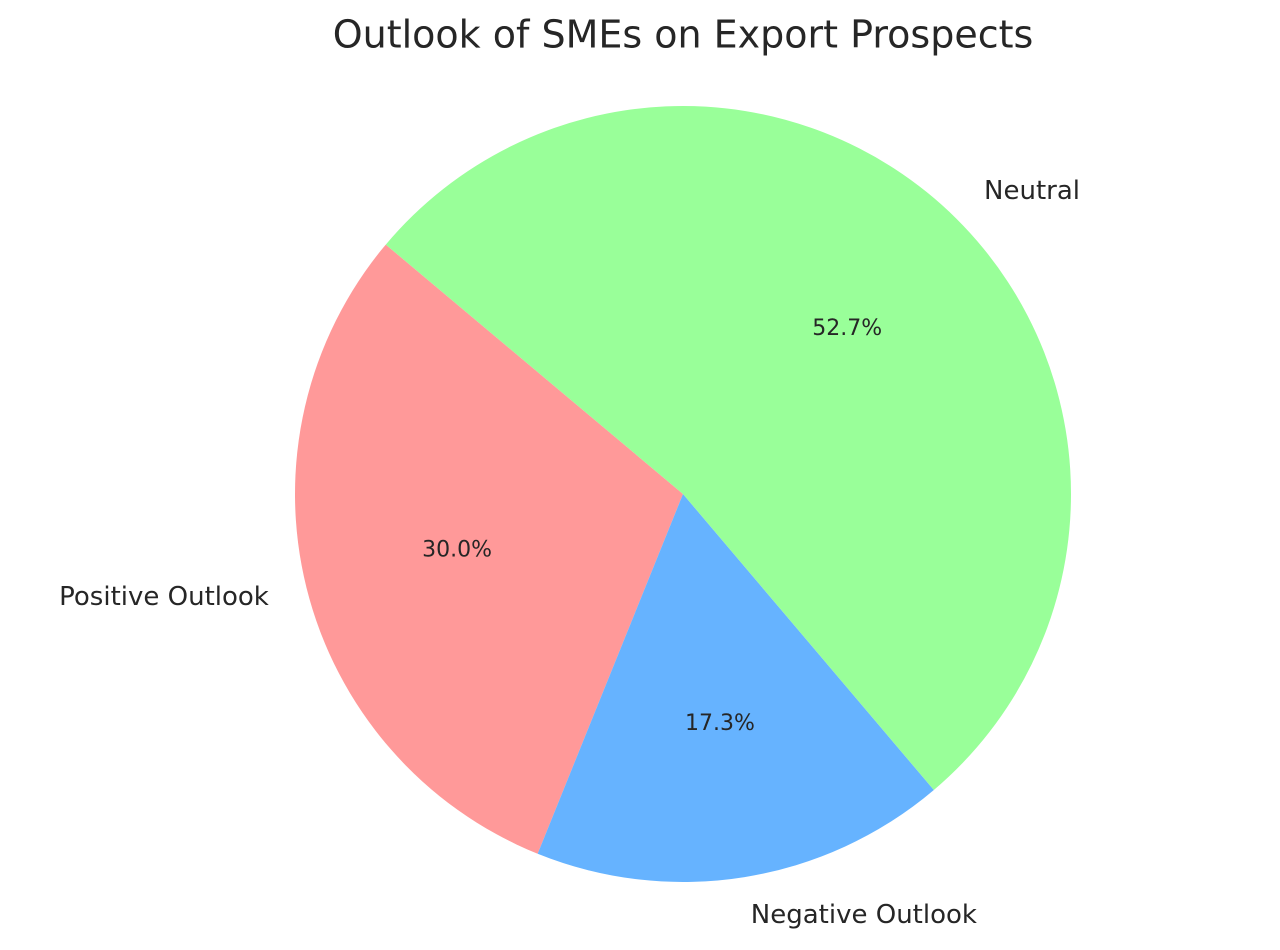  What do you see at coordinates (457, 549) in the screenshot?
I see `value-label: 30.0%` at bounding box center [457, 549].